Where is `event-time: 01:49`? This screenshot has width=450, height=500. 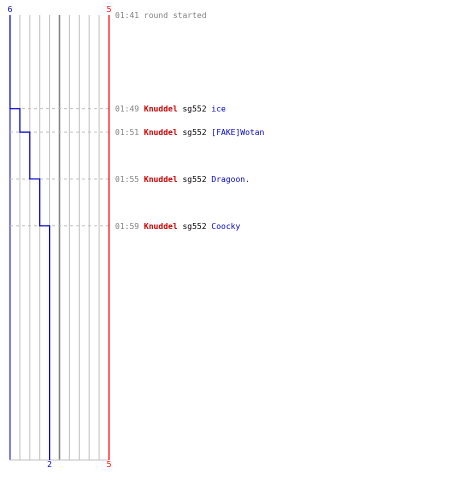 event-time: 01:49 is located at coordinates (127, 109).